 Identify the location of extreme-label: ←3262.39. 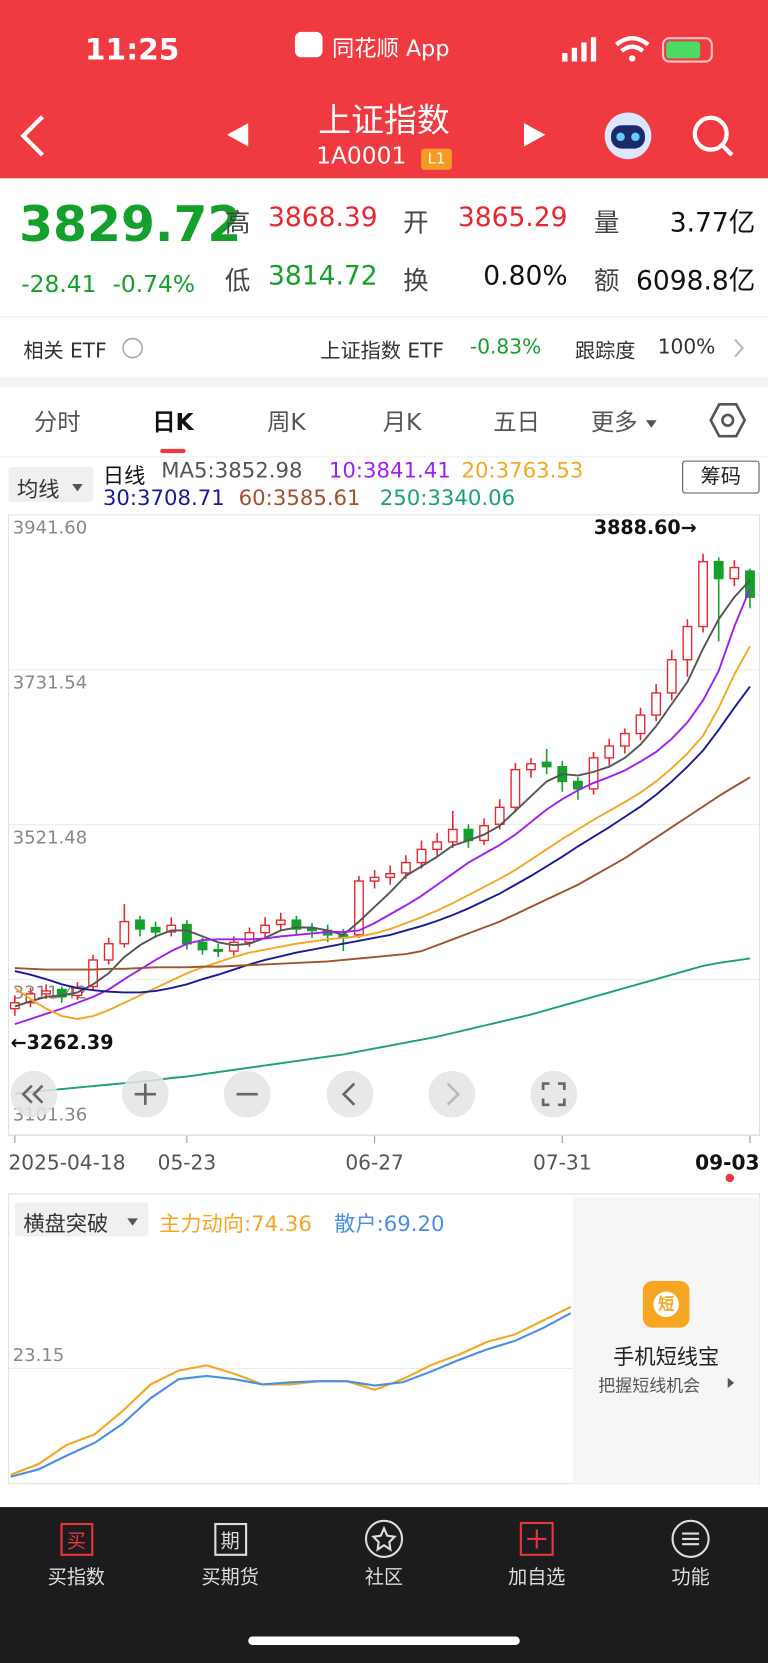
(62, 1042).